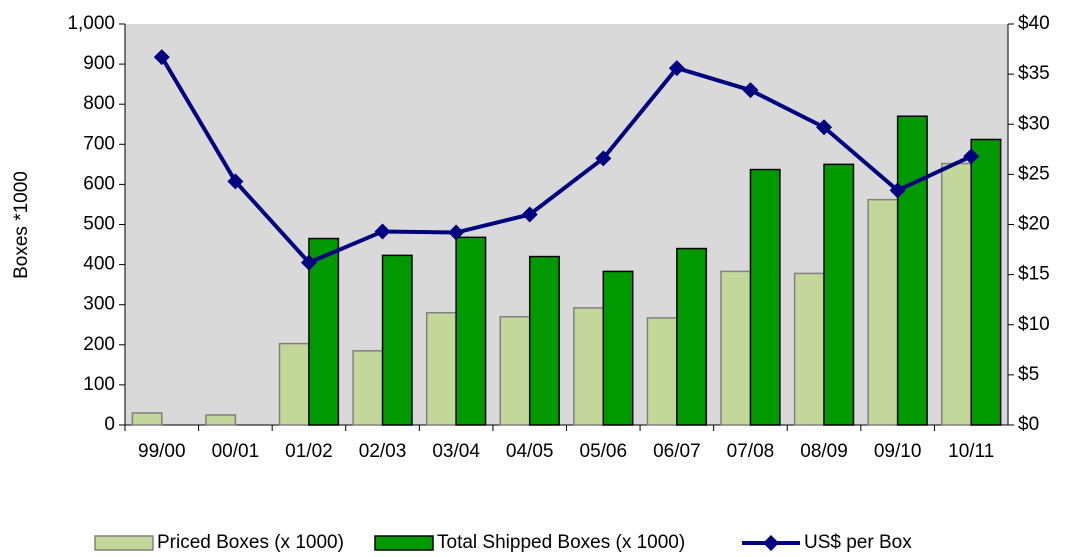 This screenshot has height=557, width=1081. What do you see at coordinates (456, 451) in the screenshot?
I see `x-tick-label: 03/04` at bounding box center [456, 451].